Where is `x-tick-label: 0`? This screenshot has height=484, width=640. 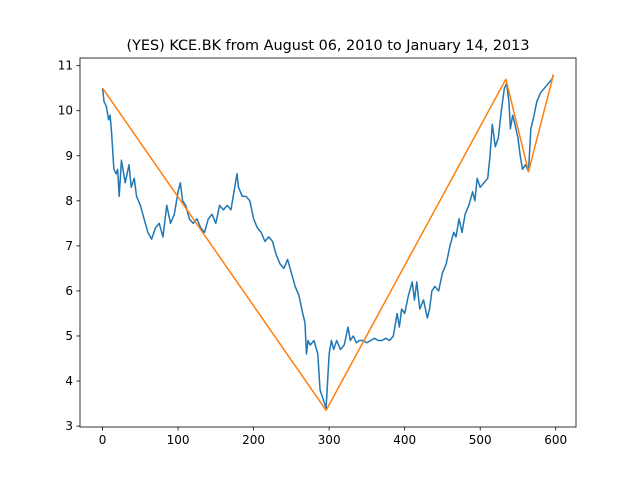 x-tick-label: 0 is located at coordinates (103, 440).